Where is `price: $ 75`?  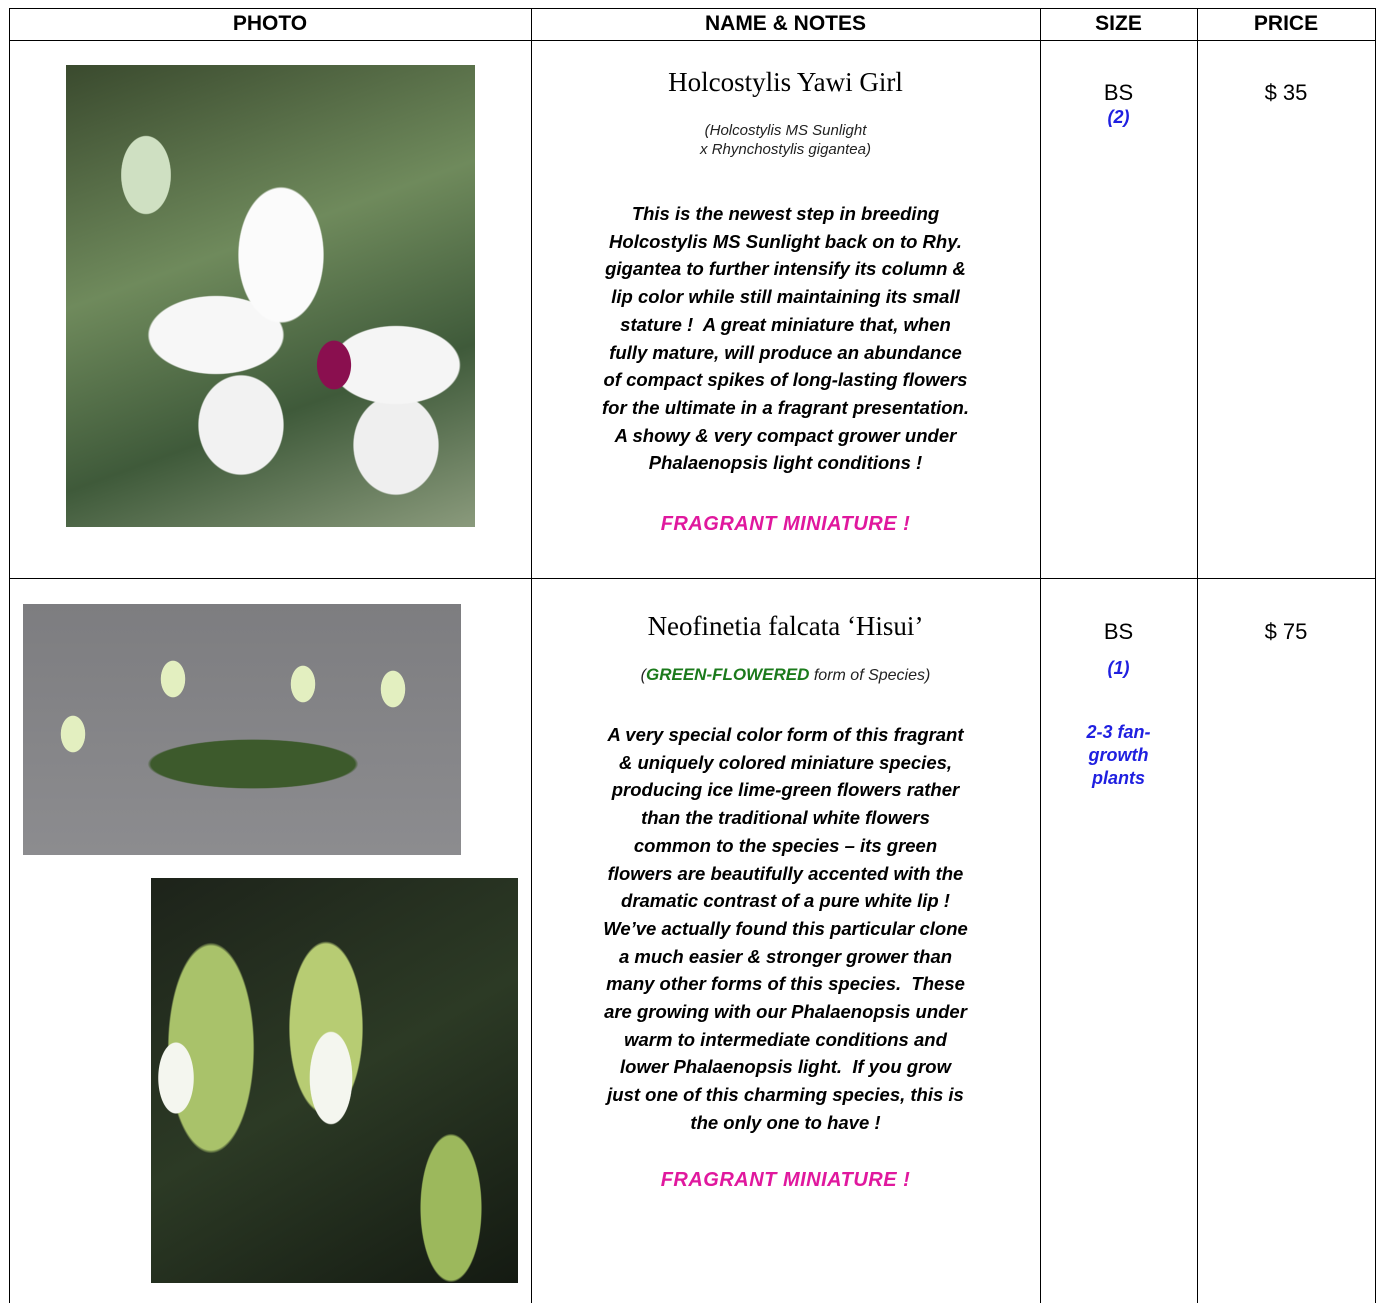 price: $ 75 is located at coordinates (1286, 631).